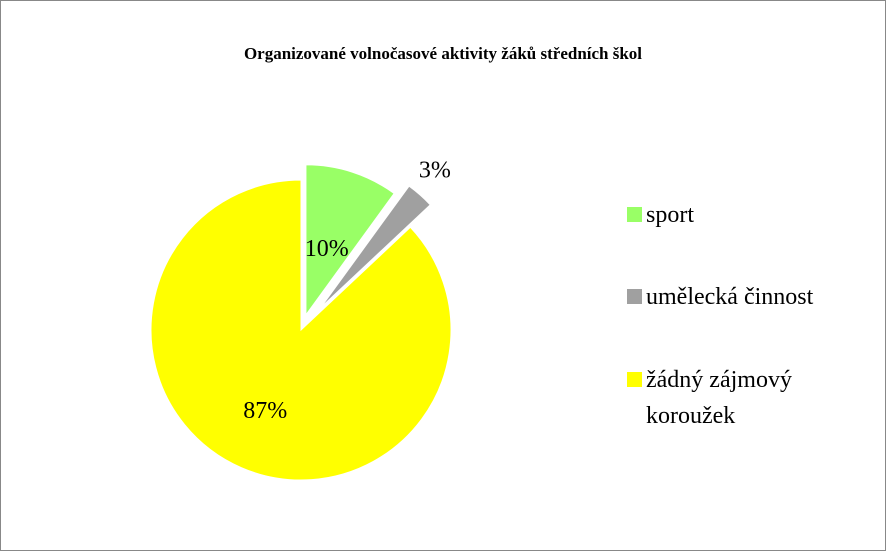 The image size is (887, 552). I want to click on data-label: 3%, so click(435, 171).